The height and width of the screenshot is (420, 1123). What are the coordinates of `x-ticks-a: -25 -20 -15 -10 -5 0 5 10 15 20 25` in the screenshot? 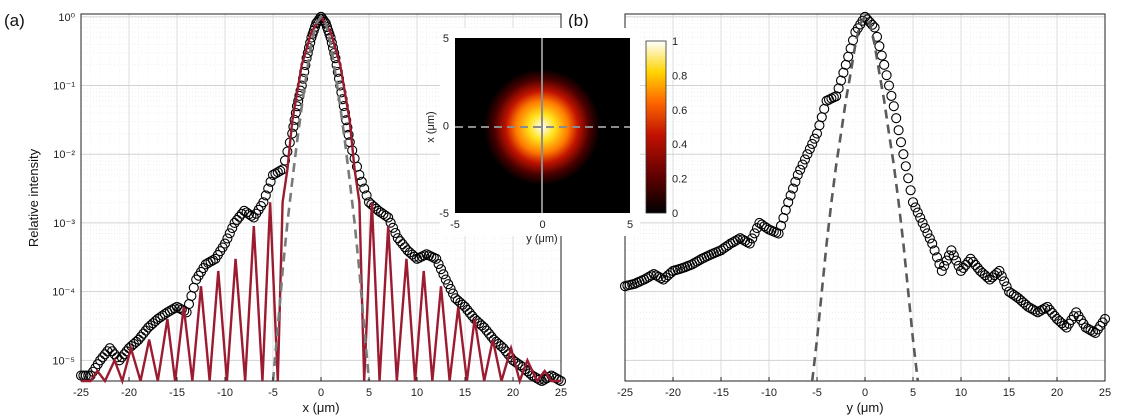 It's located at (320, 388).